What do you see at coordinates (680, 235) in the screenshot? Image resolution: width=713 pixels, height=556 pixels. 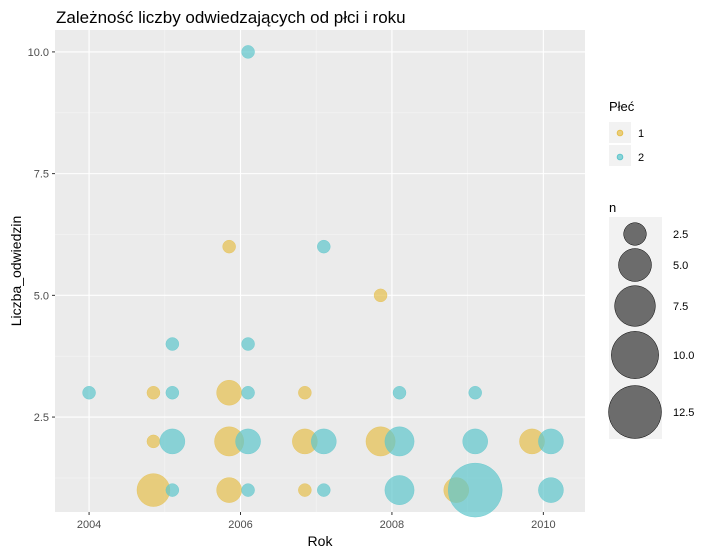 I see `size-legend-label: 2.5` at bounding box center [680, 235].